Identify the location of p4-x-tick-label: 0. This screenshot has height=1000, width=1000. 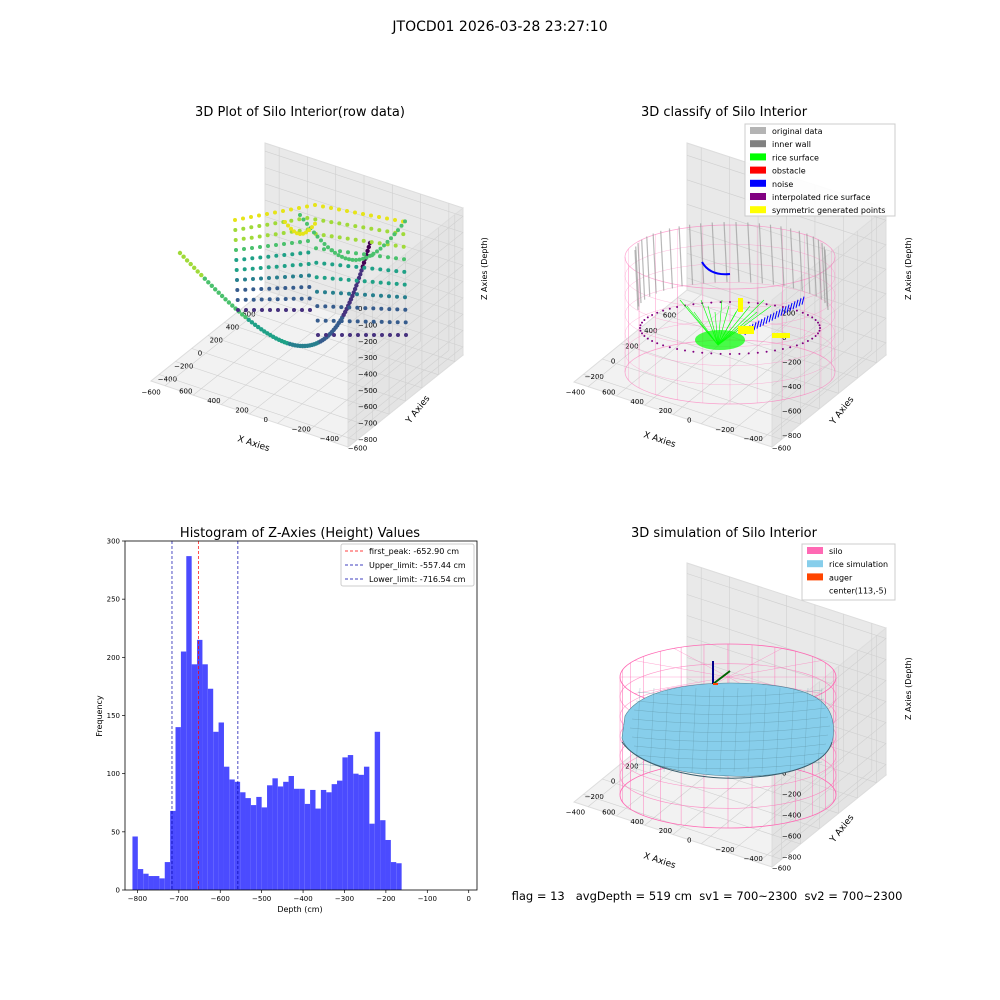
(613, 782).